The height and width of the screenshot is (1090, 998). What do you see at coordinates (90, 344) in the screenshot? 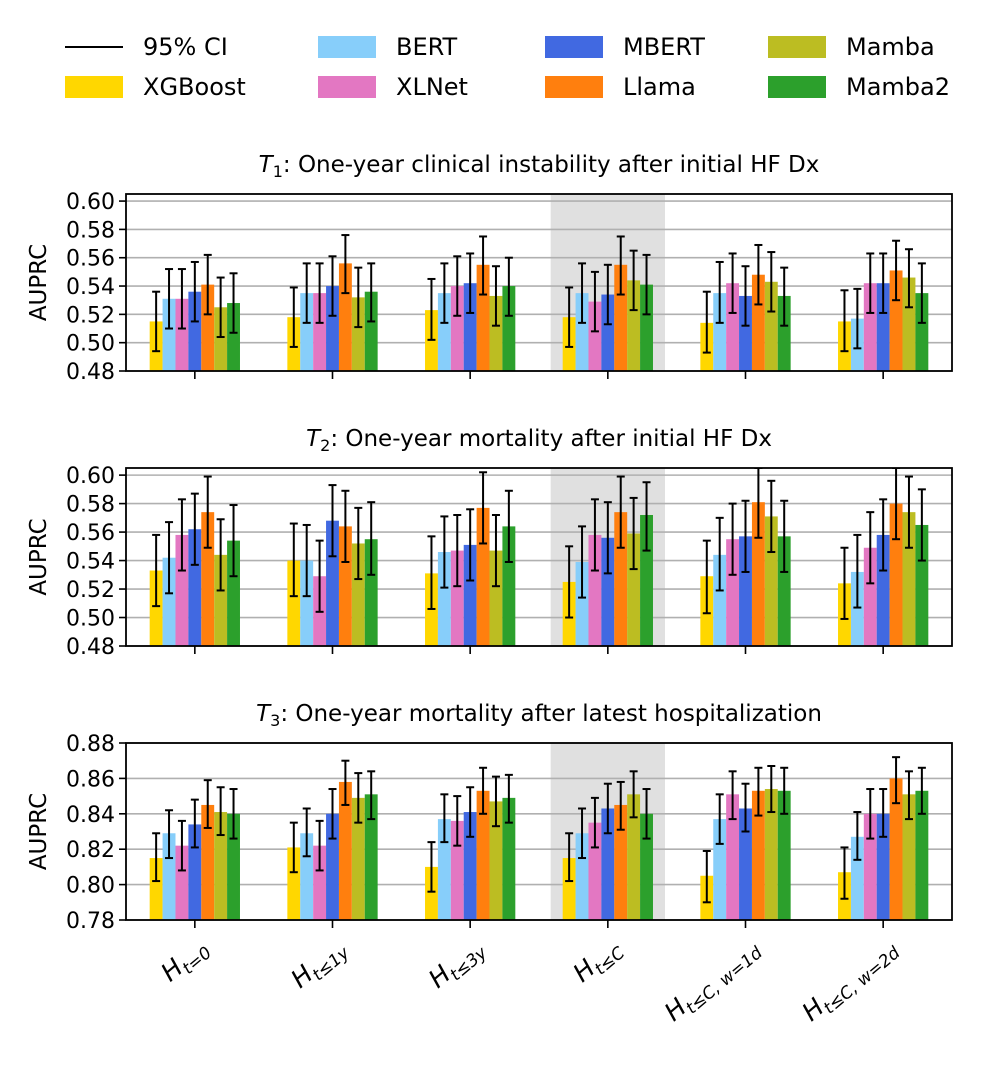
I see `y-tick-label: 0.50` at bounding box center [90, 344].